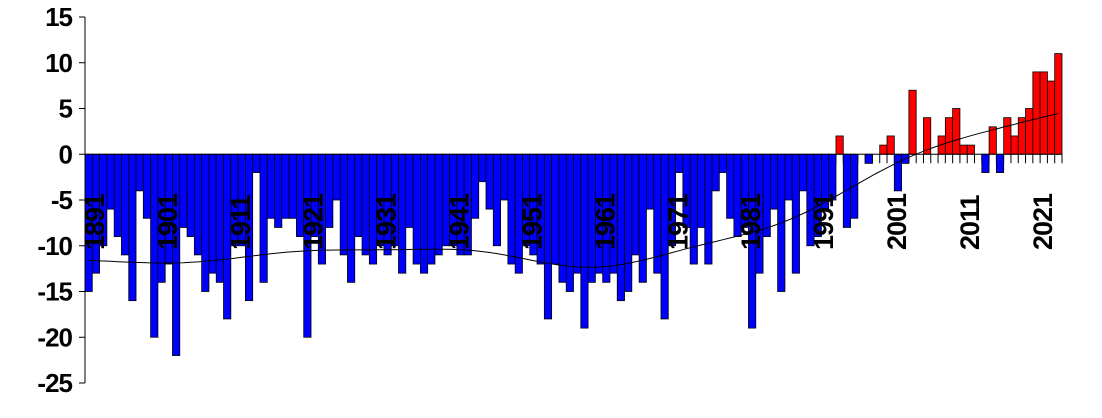  Describe the element at coordinates (985, 163) in the screenshot. I see `bar-2014` at that location.